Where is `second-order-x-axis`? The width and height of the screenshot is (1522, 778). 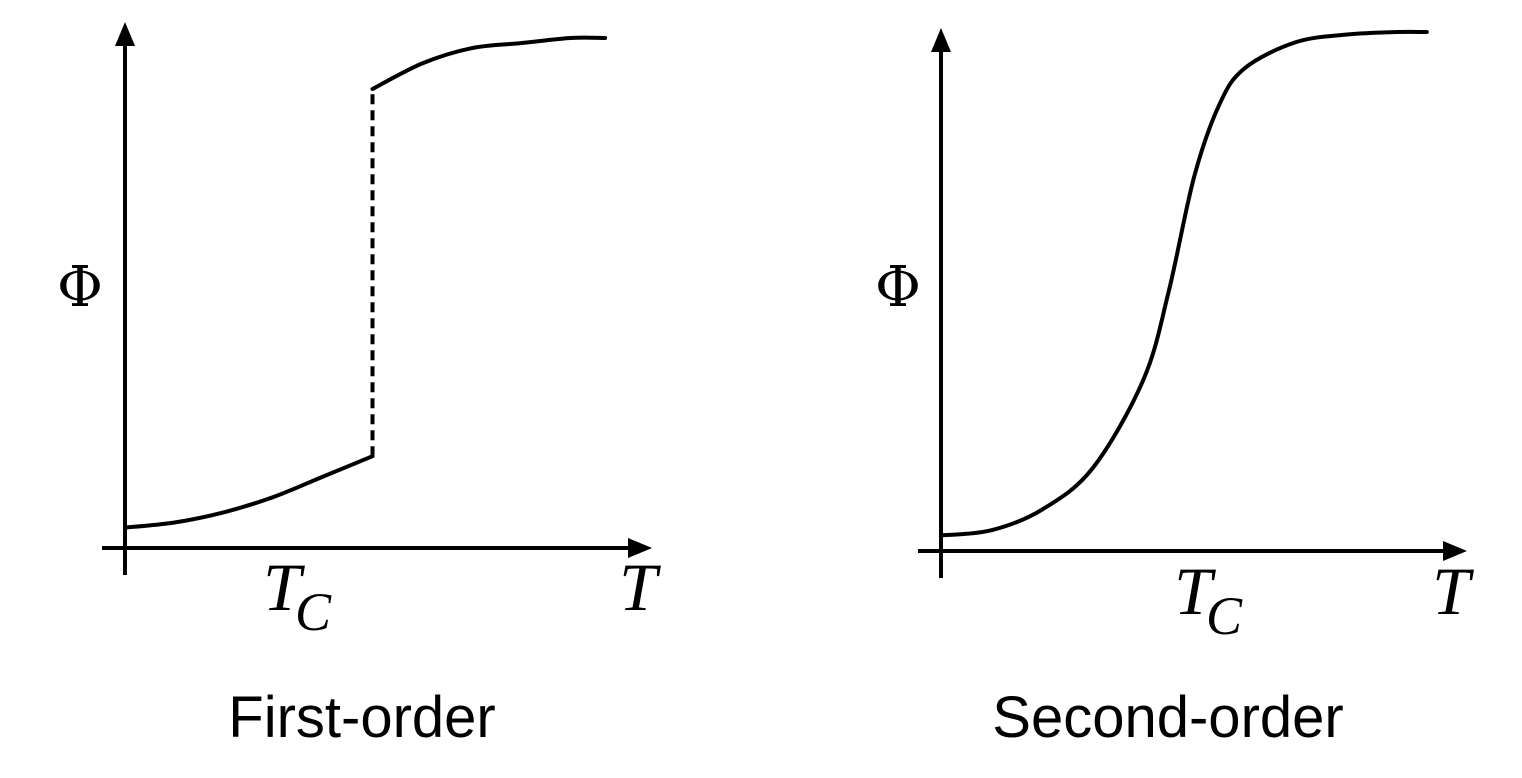 second-order-x-axis is located at coordinates (1192, 551).